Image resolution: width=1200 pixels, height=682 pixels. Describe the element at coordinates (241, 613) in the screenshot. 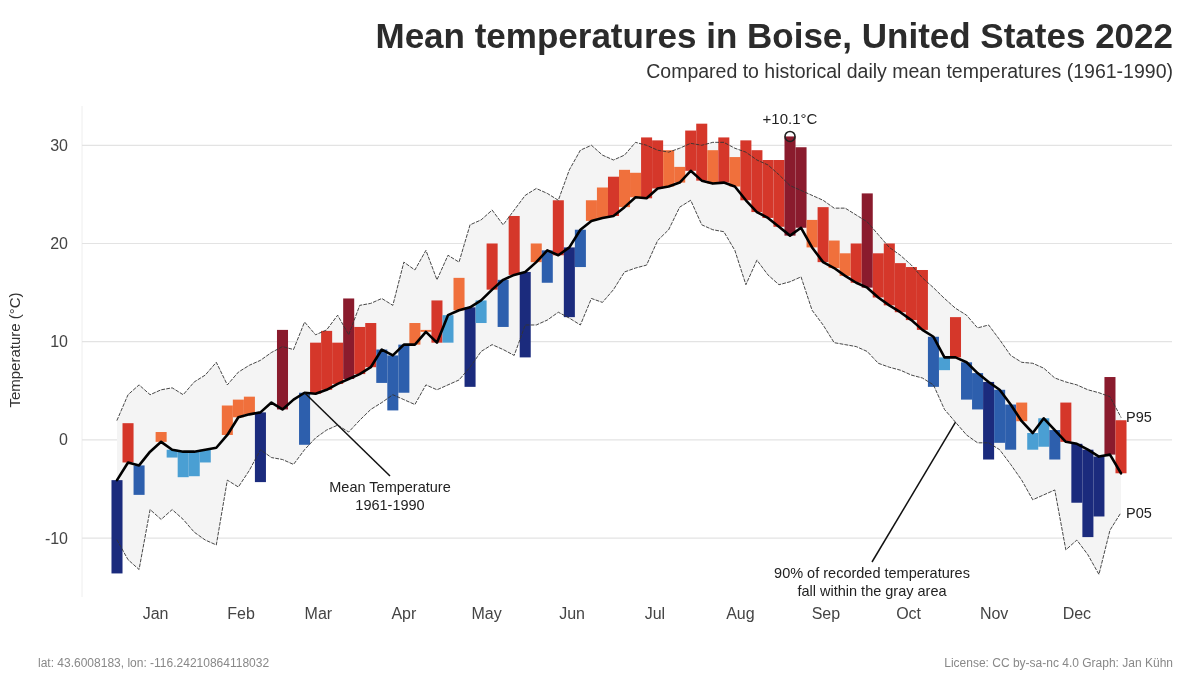

I see `x-tick-label: Feb` at that location.